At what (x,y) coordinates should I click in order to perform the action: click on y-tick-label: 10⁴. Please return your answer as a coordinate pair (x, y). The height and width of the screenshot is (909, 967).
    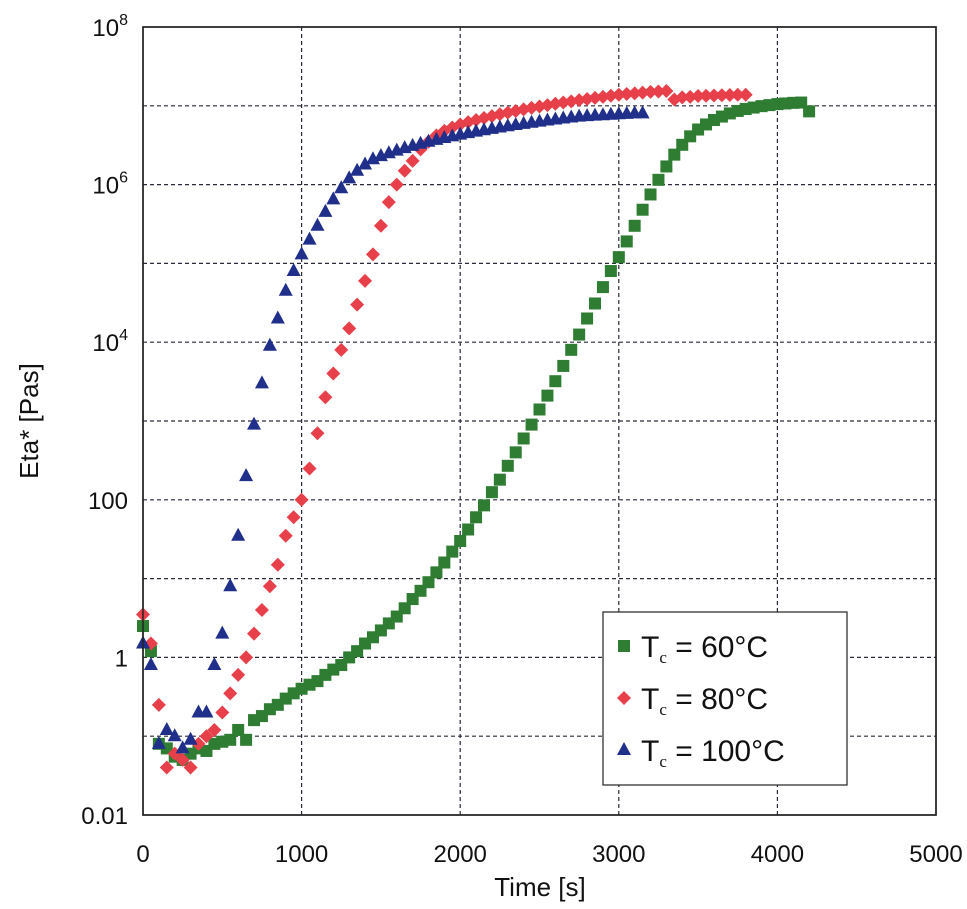
    Looking at the image, I should click on (110, 342).